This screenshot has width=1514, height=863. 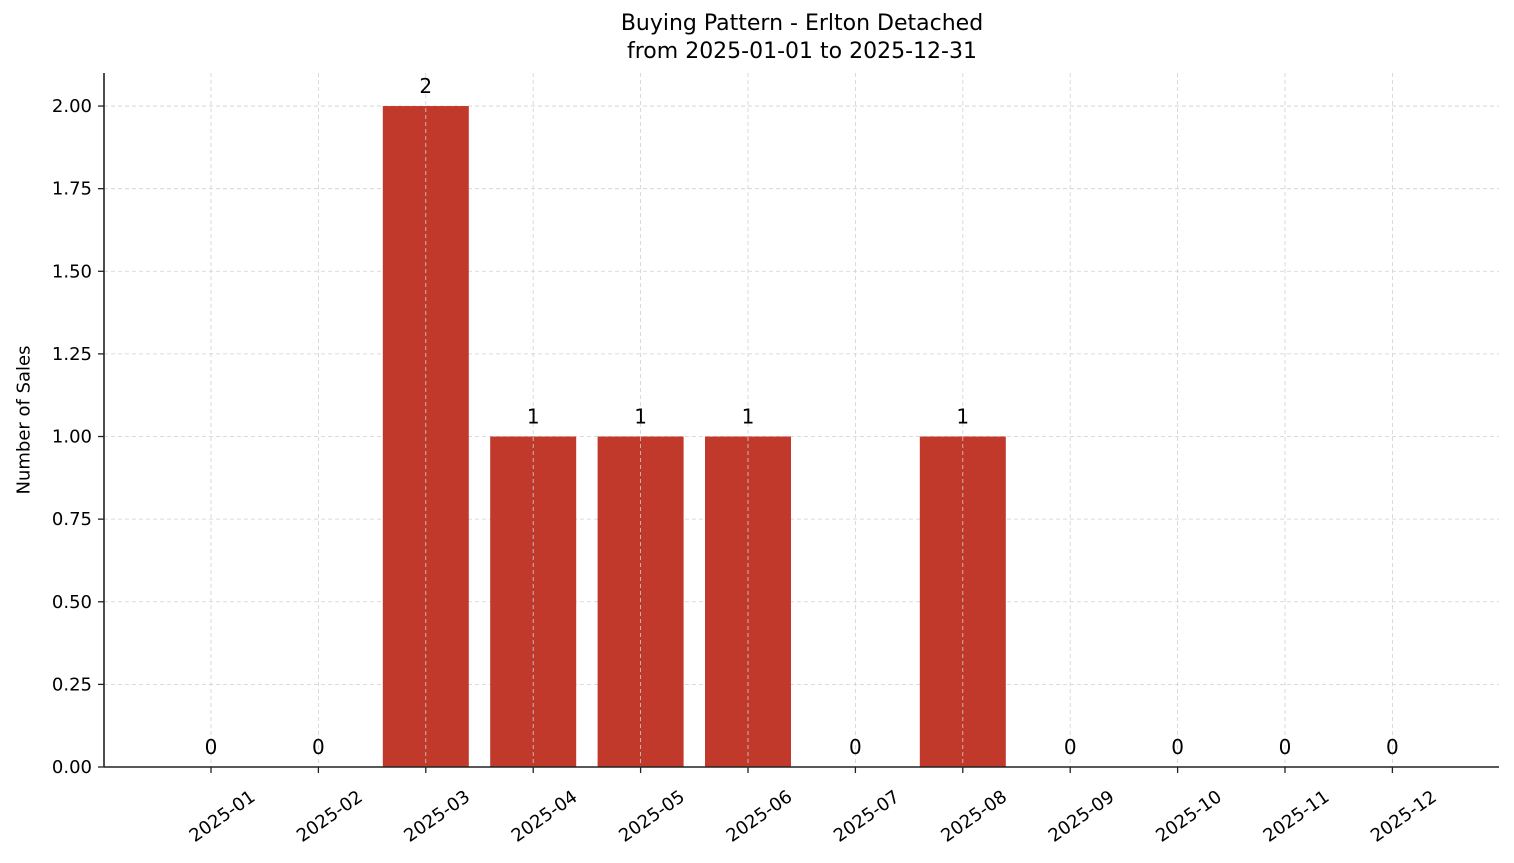 I want to click on x-tick-label: 2025-07, so click(x=867, y=816).